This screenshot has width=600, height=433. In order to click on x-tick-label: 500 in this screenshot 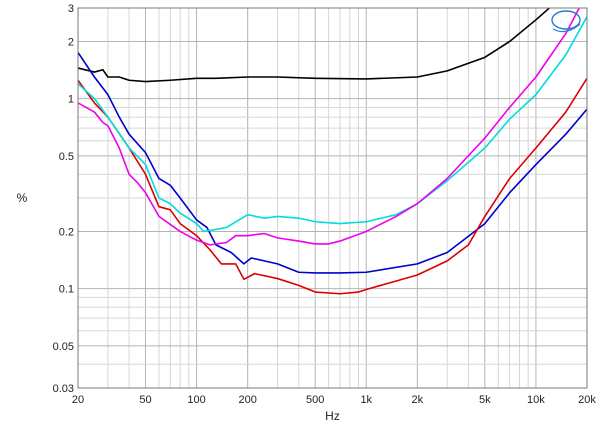, I will do `click(315, 400)`.